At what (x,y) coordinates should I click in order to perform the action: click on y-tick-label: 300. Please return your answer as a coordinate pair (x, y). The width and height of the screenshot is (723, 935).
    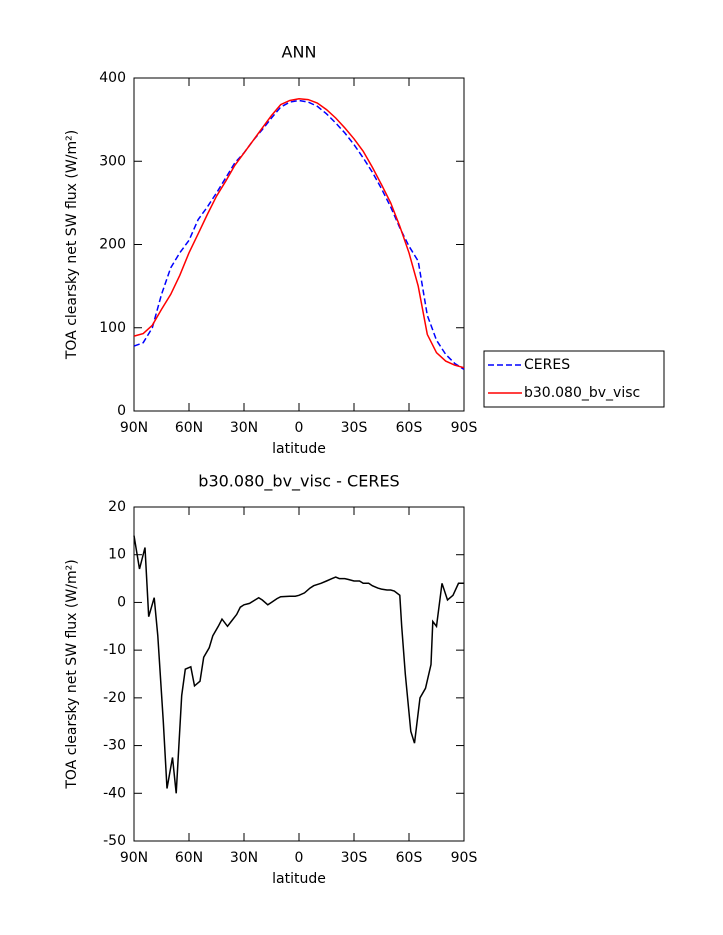
    Looking at the image, I should click on (112, 161).